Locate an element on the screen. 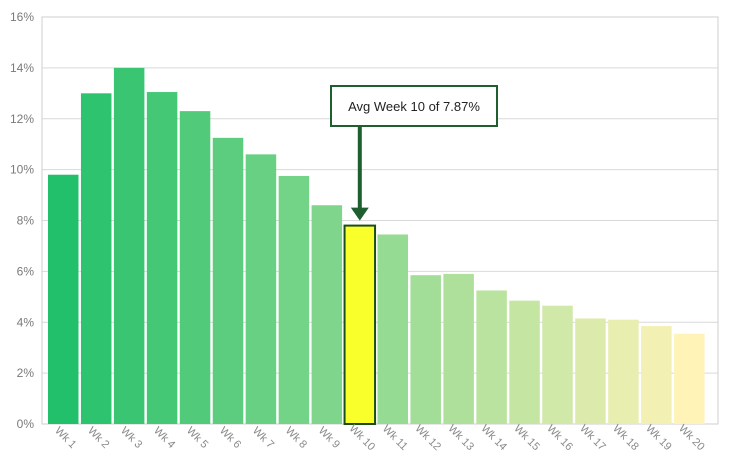  x-tick-label: Wk 5 is located at coordinates (197, 438).